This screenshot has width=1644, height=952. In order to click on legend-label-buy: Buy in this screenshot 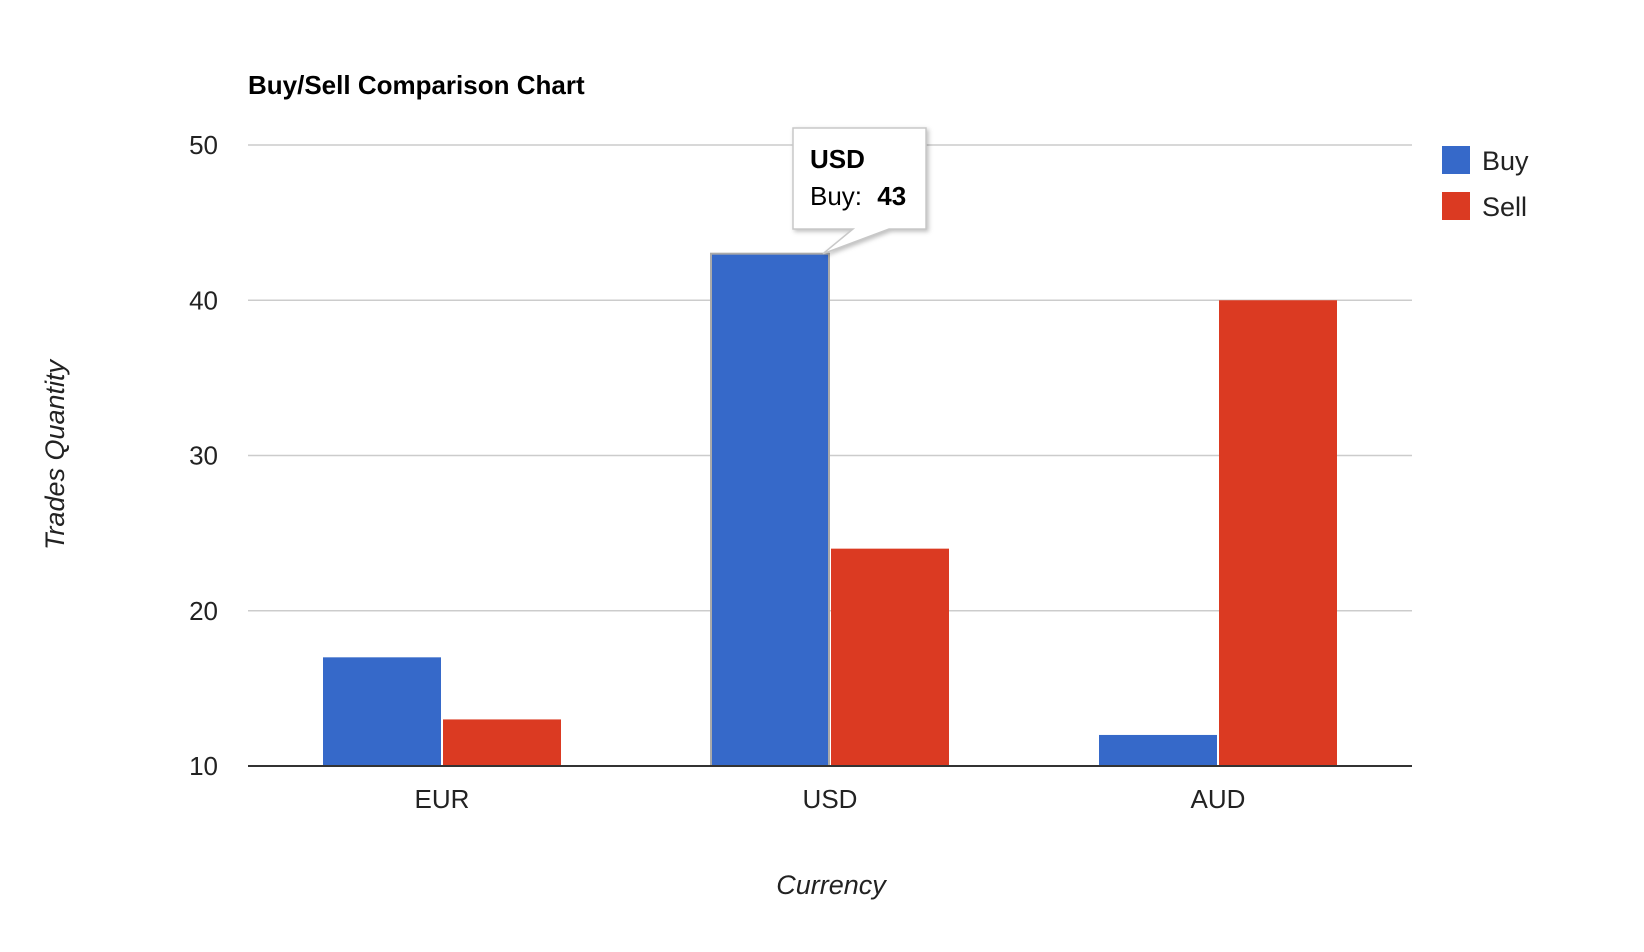, I will do `click(1505, 161)`.